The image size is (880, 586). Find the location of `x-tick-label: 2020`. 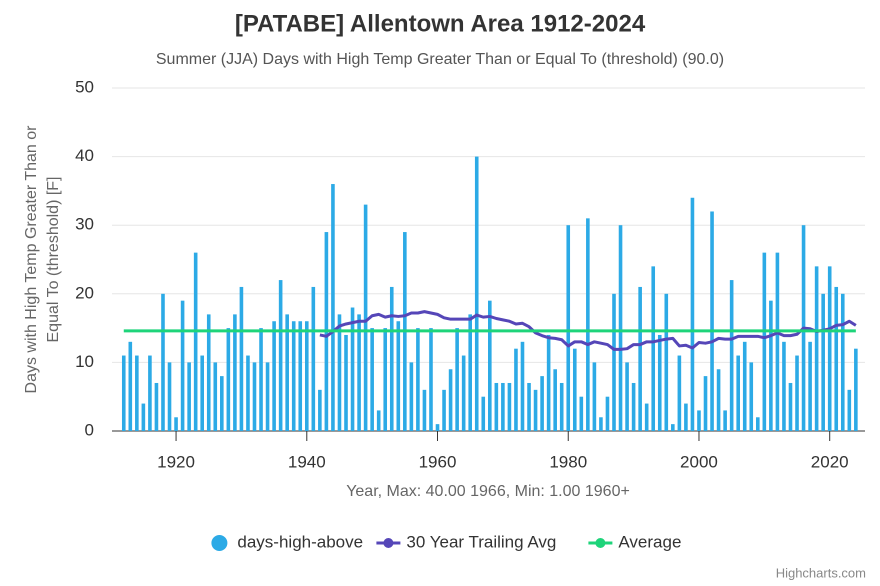

x-tick-label: 2020 is located at coordinates (830, 461).